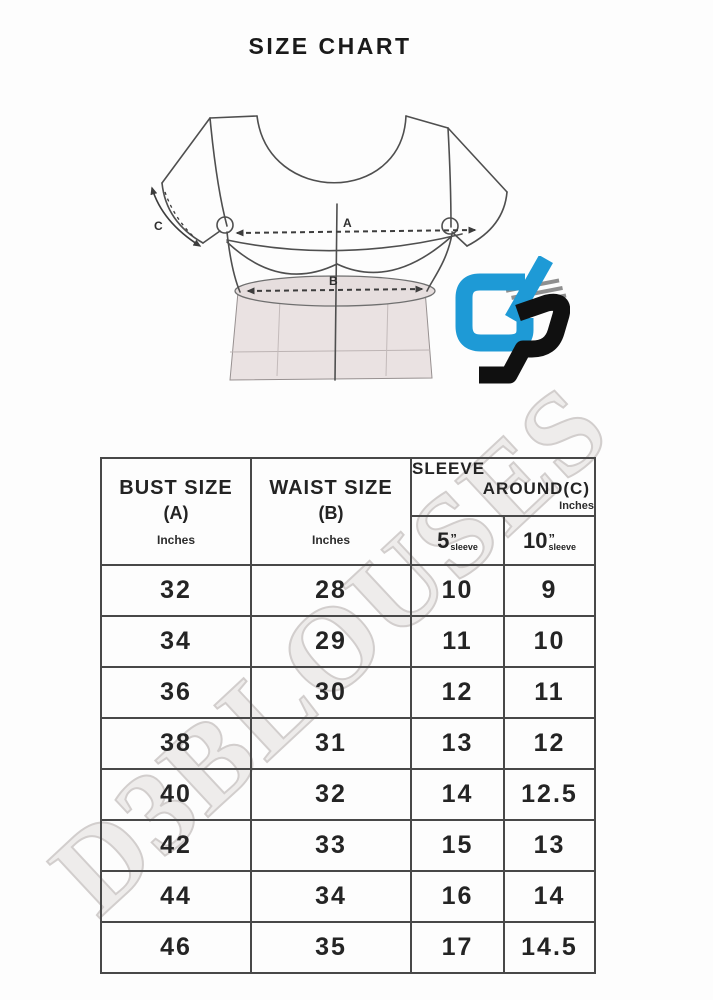 The height and width of the screenshot is (1000, 713). Describe the element at coordinates (158, 226) in the screenshot. I see `sleeve-label: C` at that location.